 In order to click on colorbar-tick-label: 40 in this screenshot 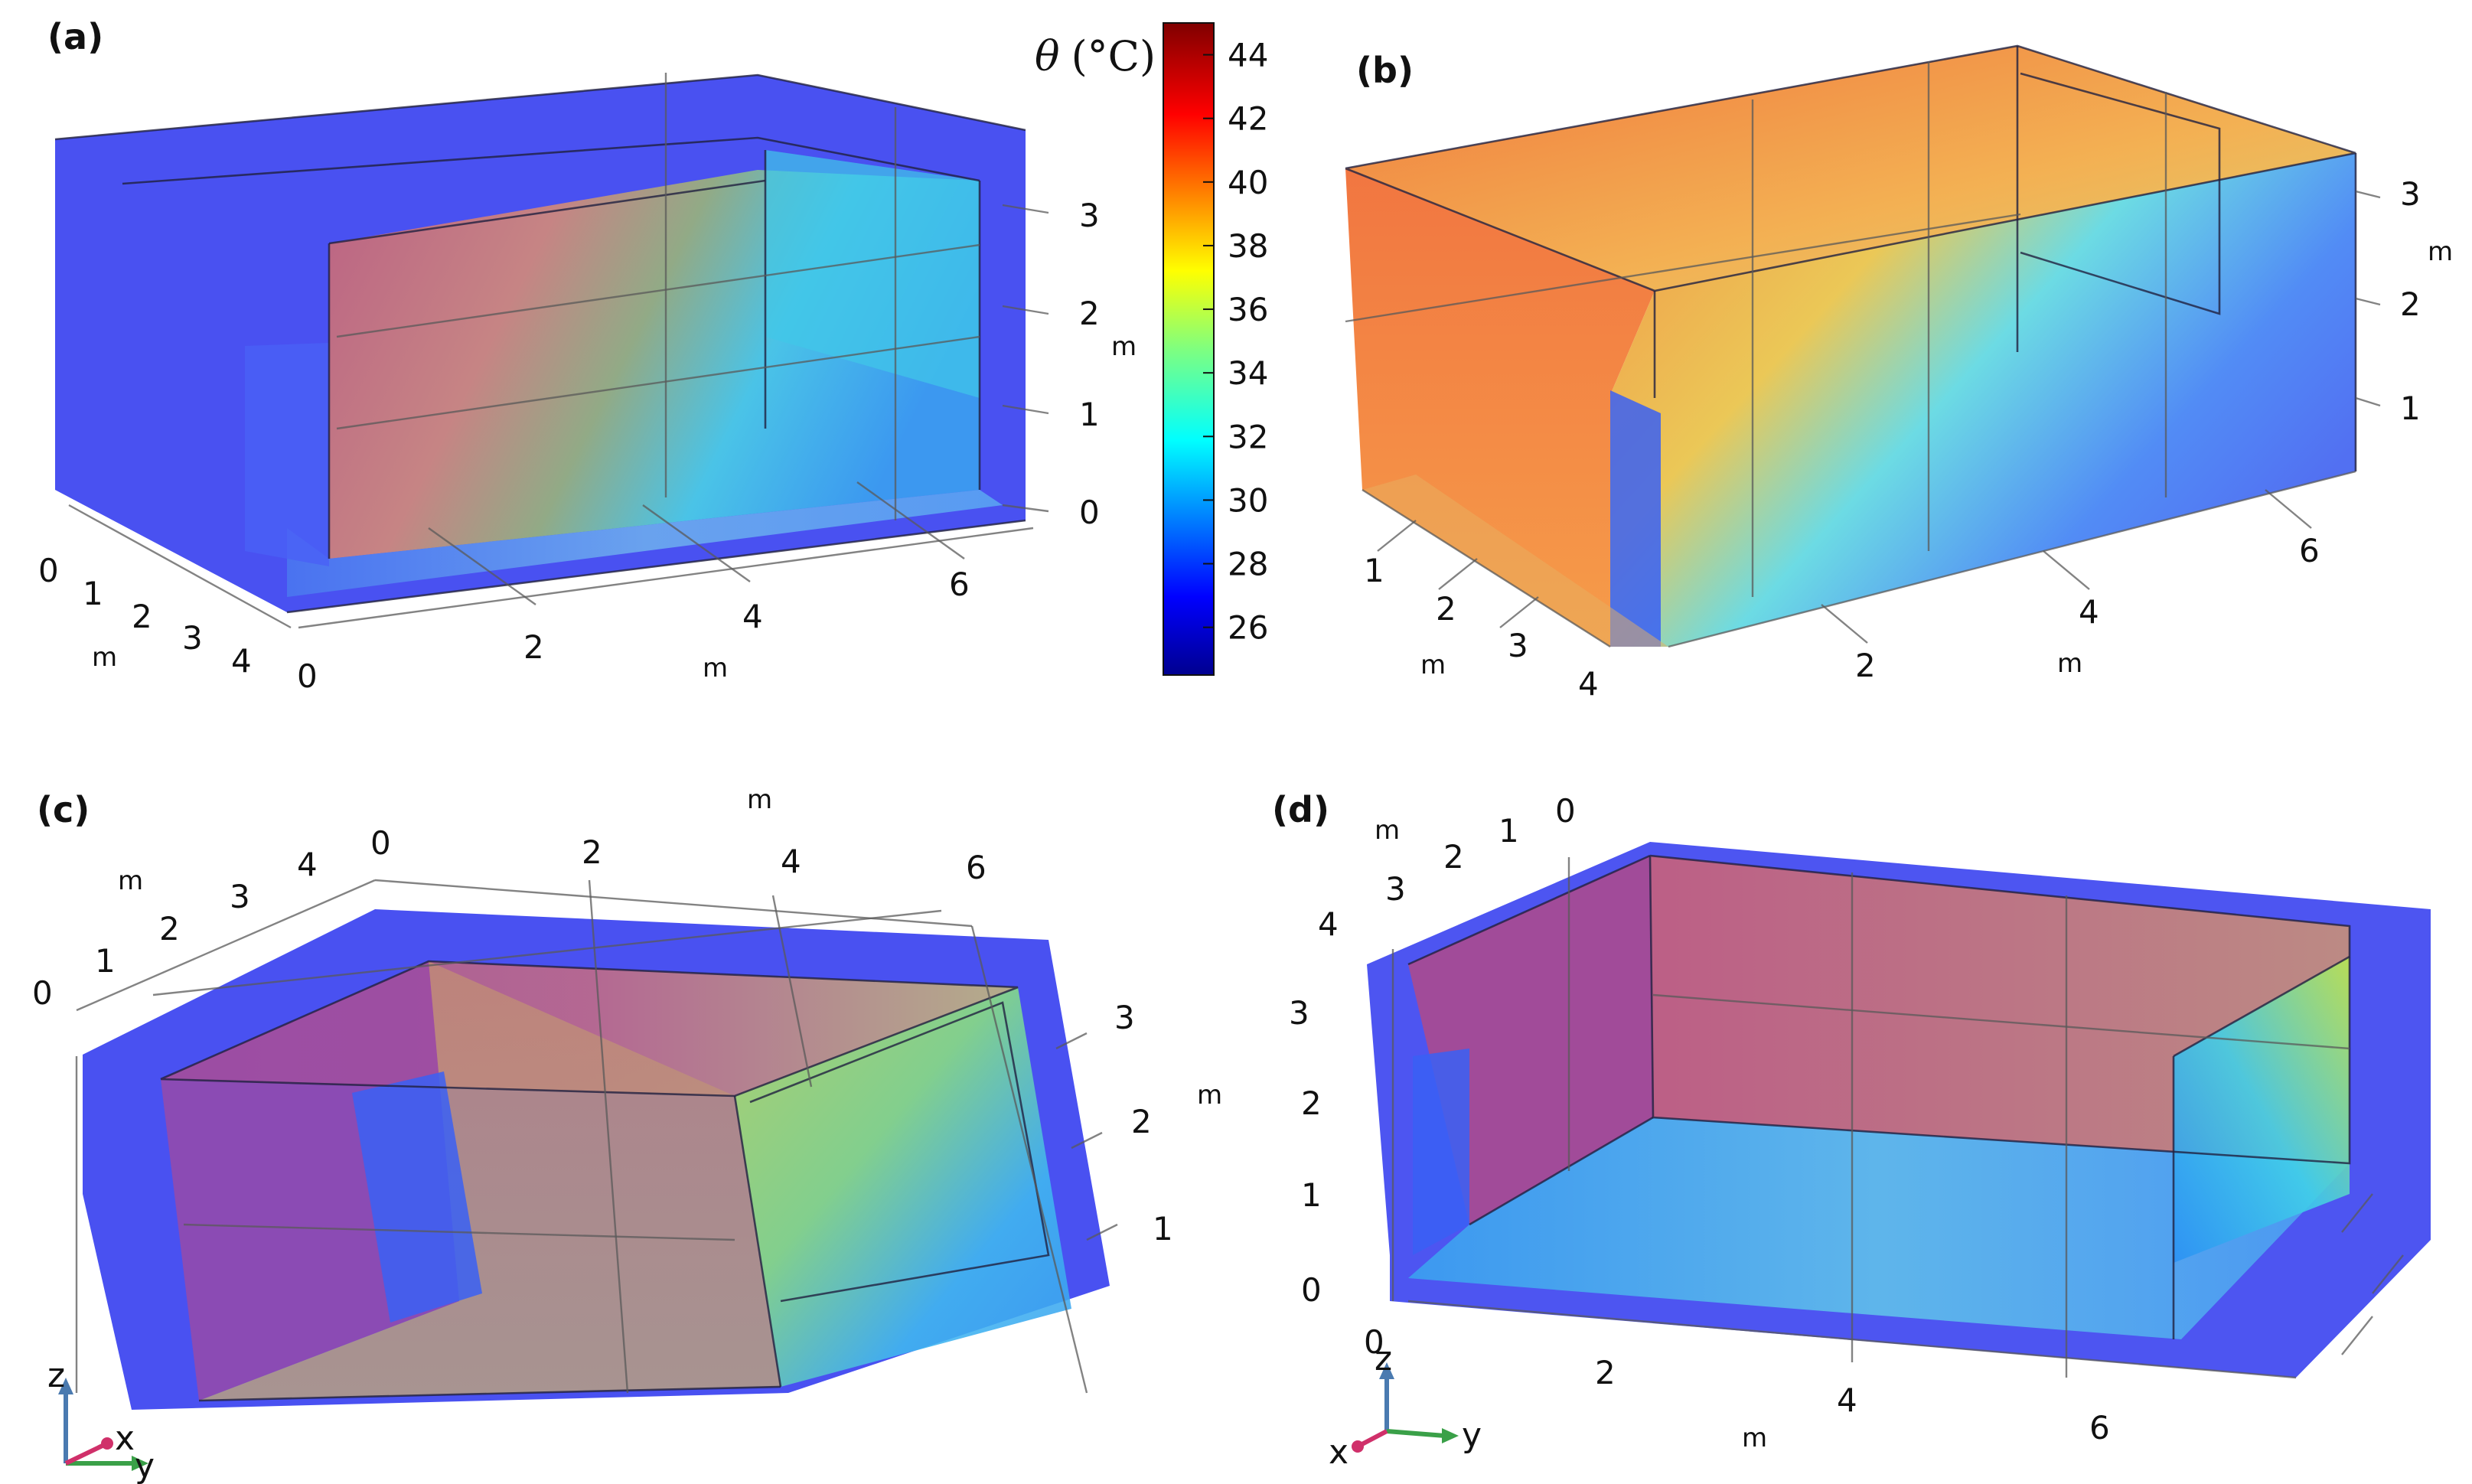, I will do `click(1248, 182)`.